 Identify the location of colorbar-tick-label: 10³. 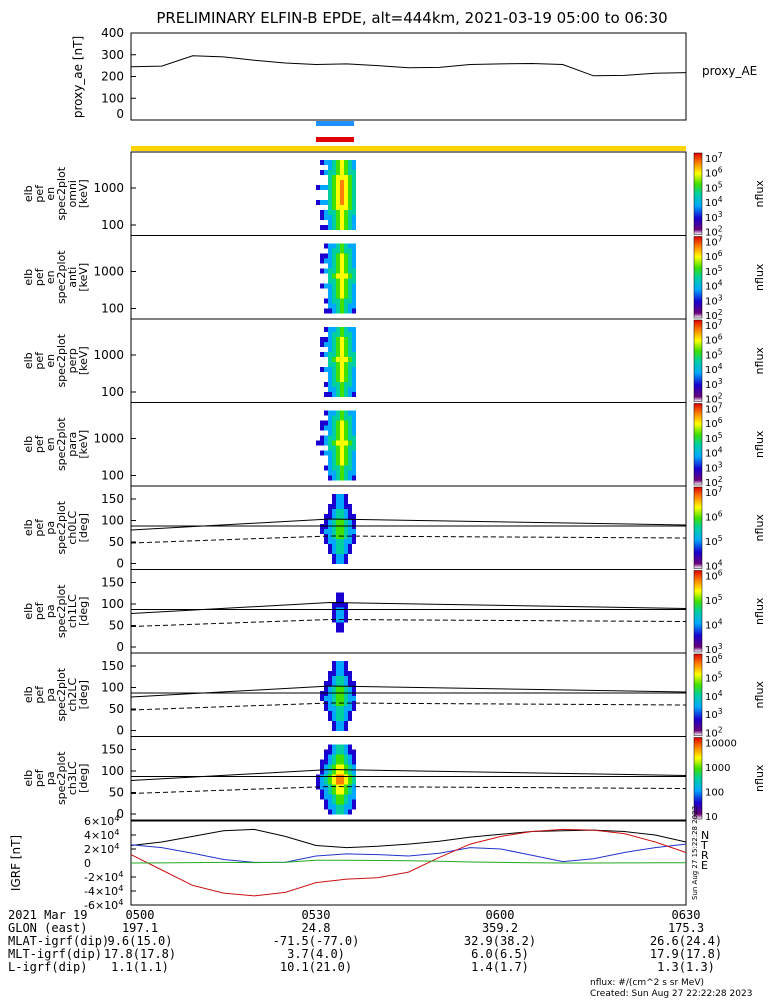
(714, 384).